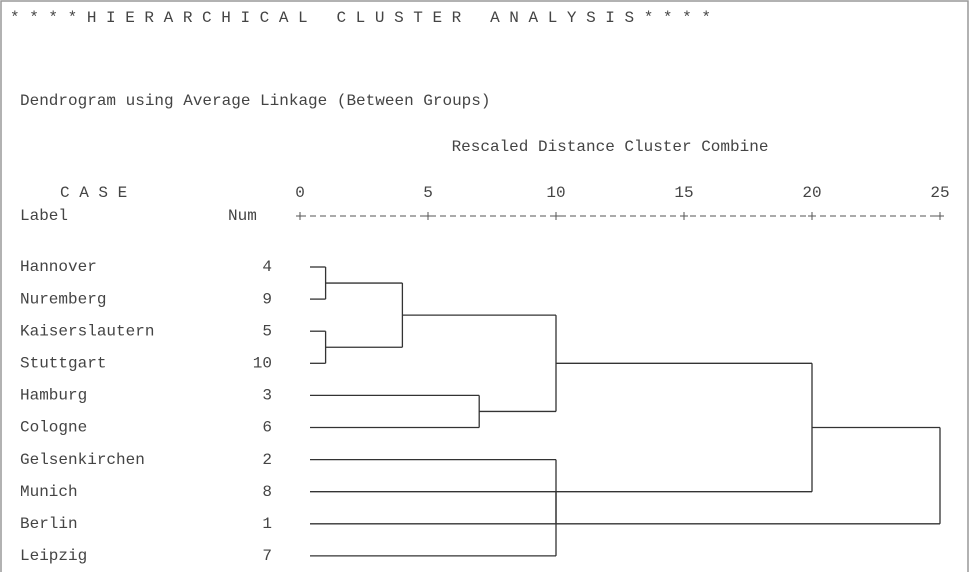 This screenshot has height=572, width=970. What do you see at coordinates (267, 331) in the screenshot?
I see `case-num: 5` at bounding box center [267, 331].